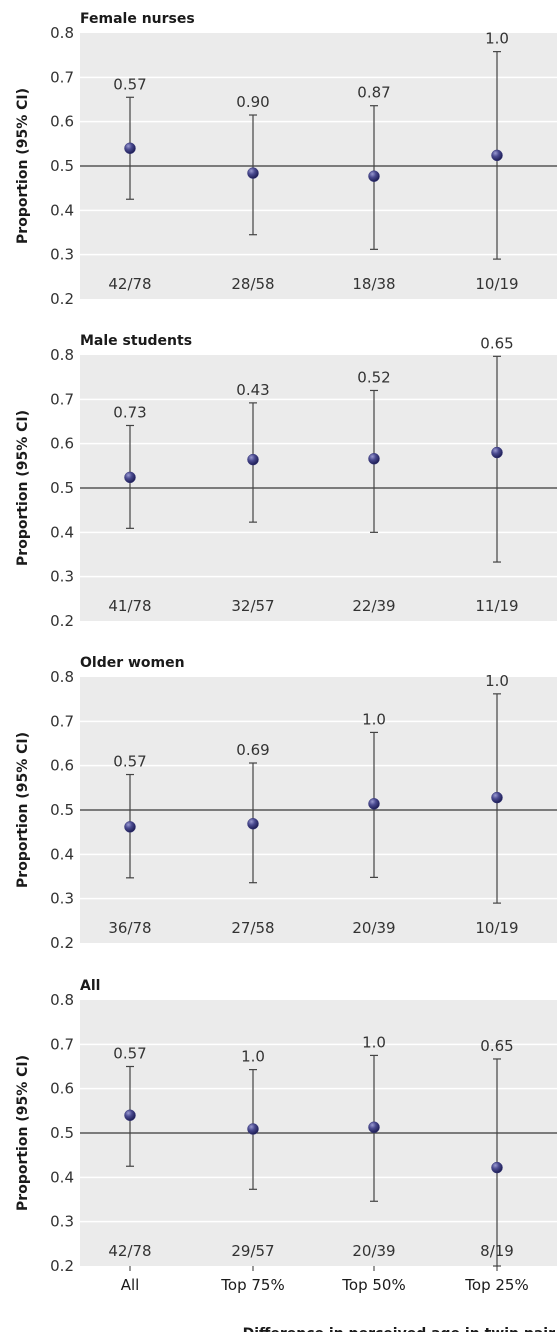 Image resolution: width=557 pixels, height=1332 pixels. Describe the element at coordinates (129, 412) in the screenshot. I see `p-value-label: 0.73` at that location.